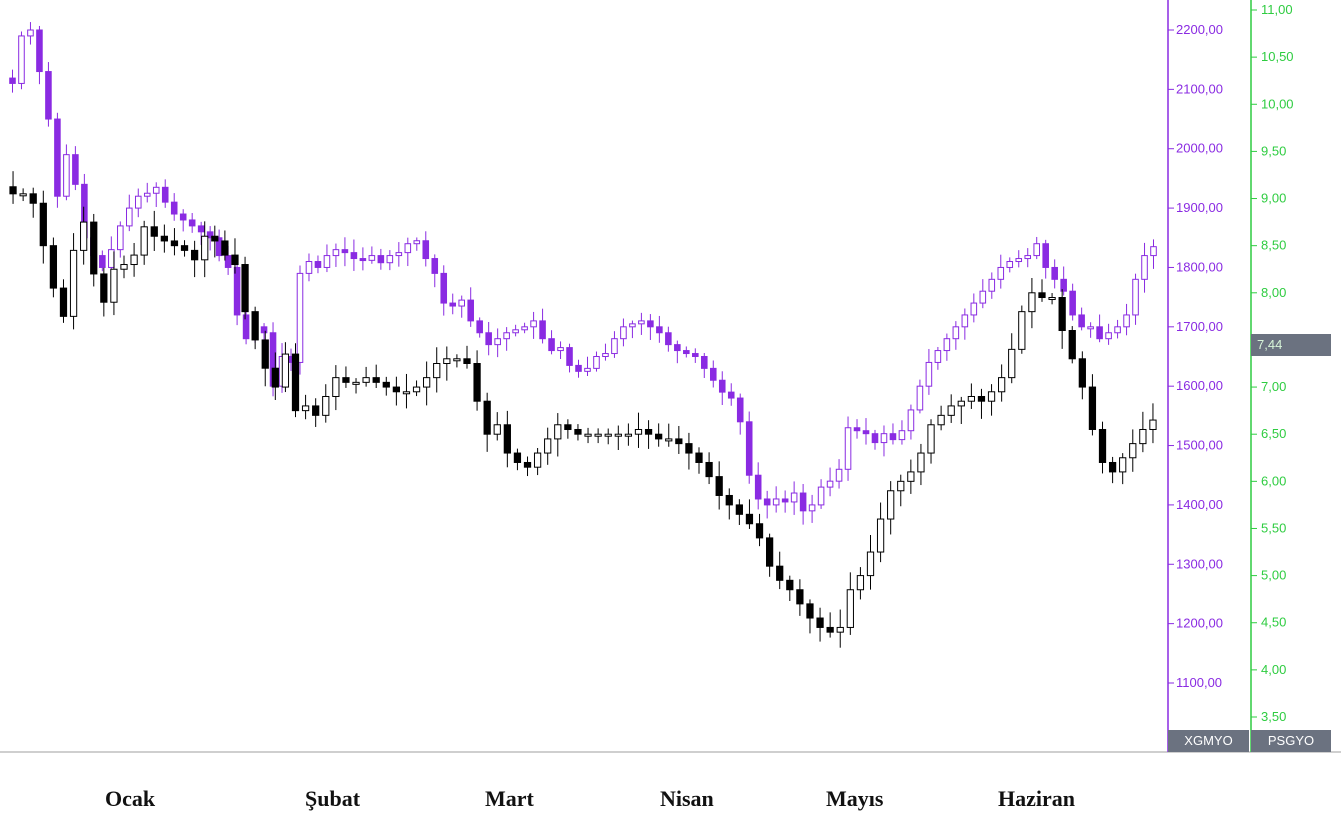  Describe the element at coordinates (1273, 433) in the screenshot. I see `psgyo-tick-label: 6,50` at that location.